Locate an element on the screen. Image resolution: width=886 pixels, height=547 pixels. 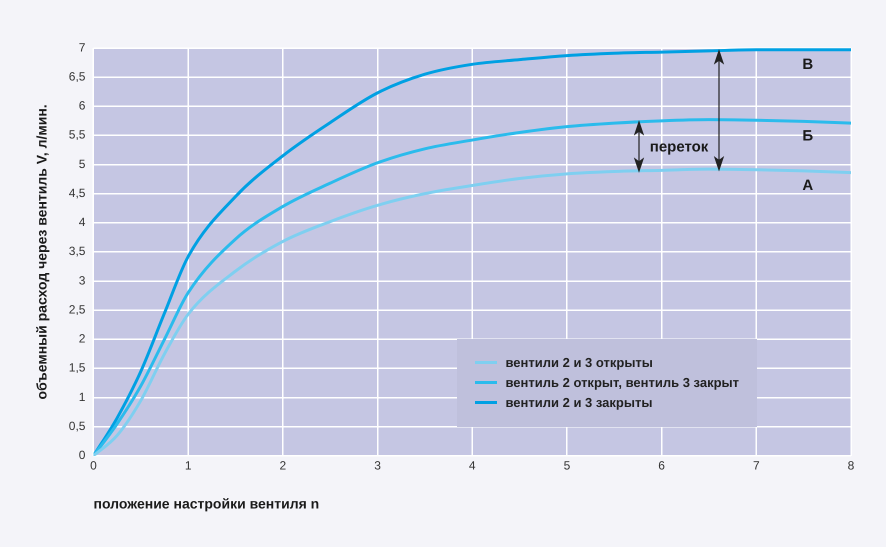
x-axis-title: положение настройки вентиля n is located at coordinates (206, 503).